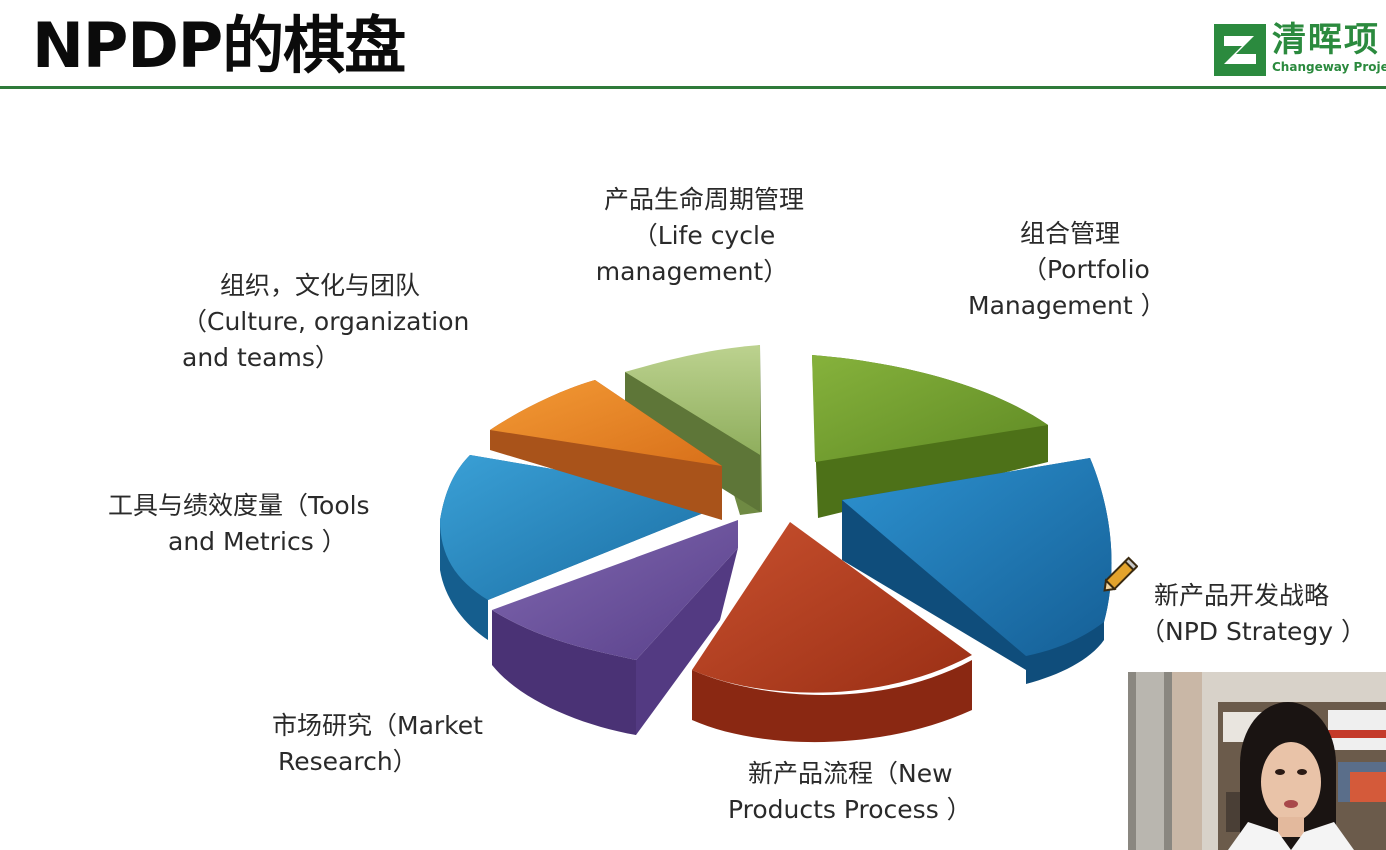 This screenshot has width=1386, height=850. Describe the element at coordinates (239, 523) in the screenshot. I see `label-tools: 工具与绩效度量（Tools and Metrics ）` at that location.